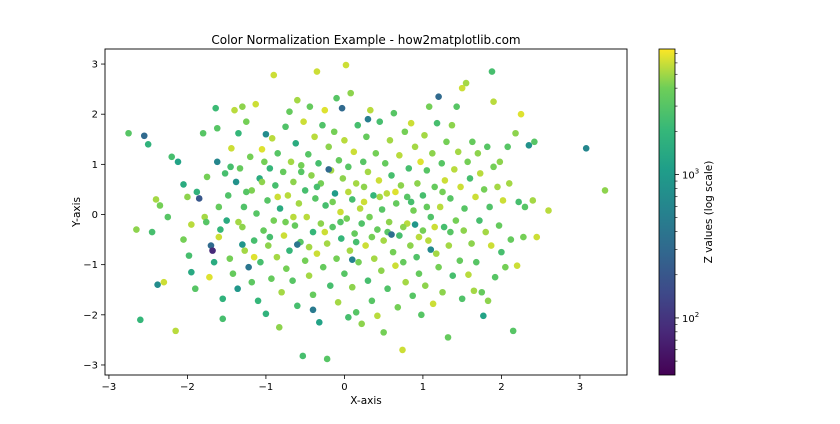  What do you see at coordinates (95, 65) in the screenshot?
I see `y-tick-label: 3` at bounding box center [95, 65].